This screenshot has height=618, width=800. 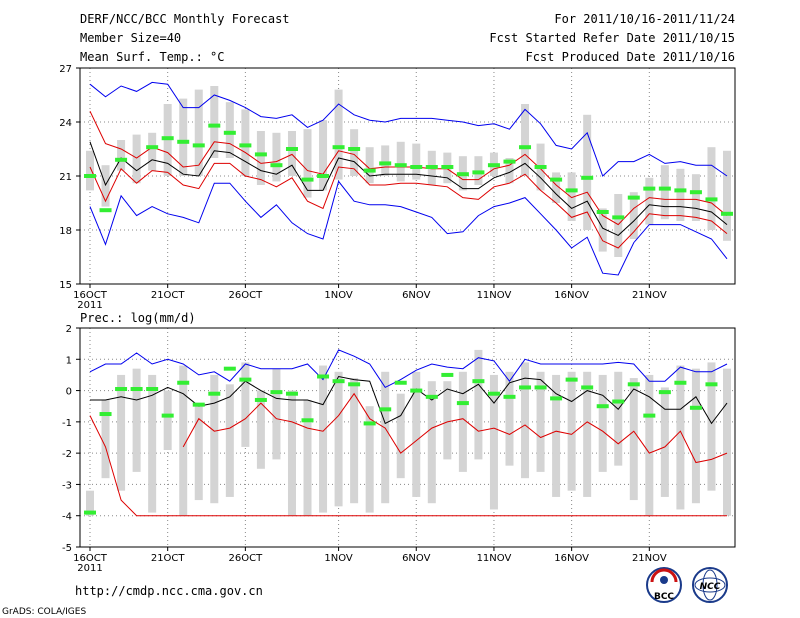 What do you see at coordinates (65, 285) in the screenshot?
I see `y-tick-label: 15` at bounding box center [65, 285].